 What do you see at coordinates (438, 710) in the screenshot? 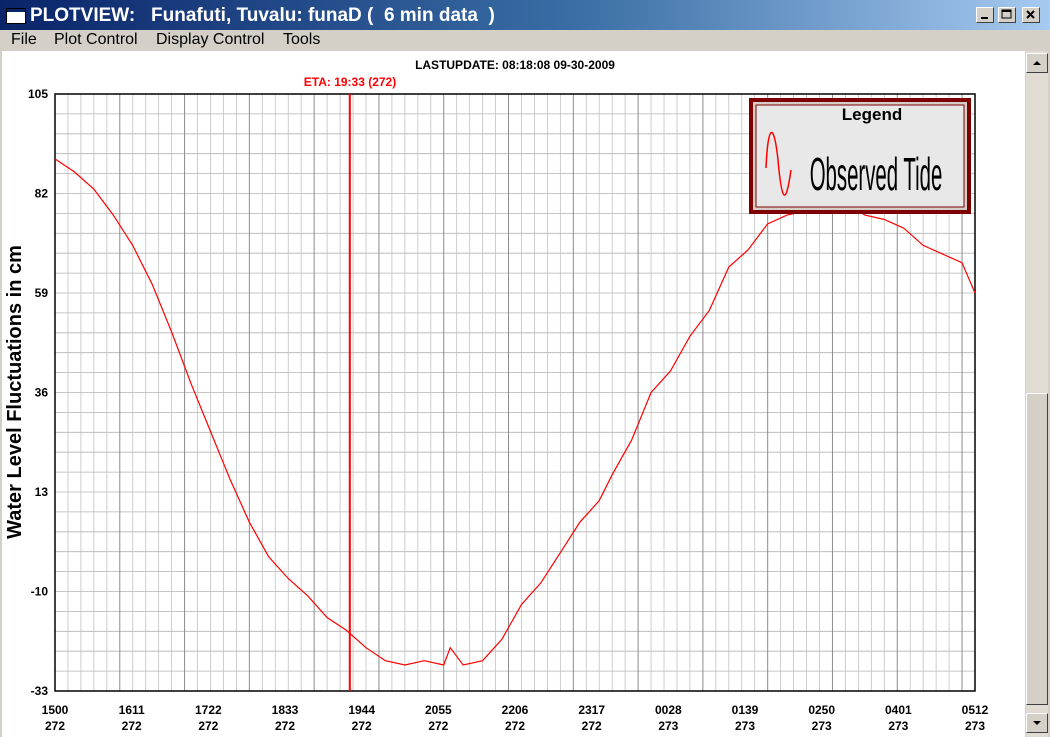
I see `x-tick-time: 2055` at bounding box center [438, 710].